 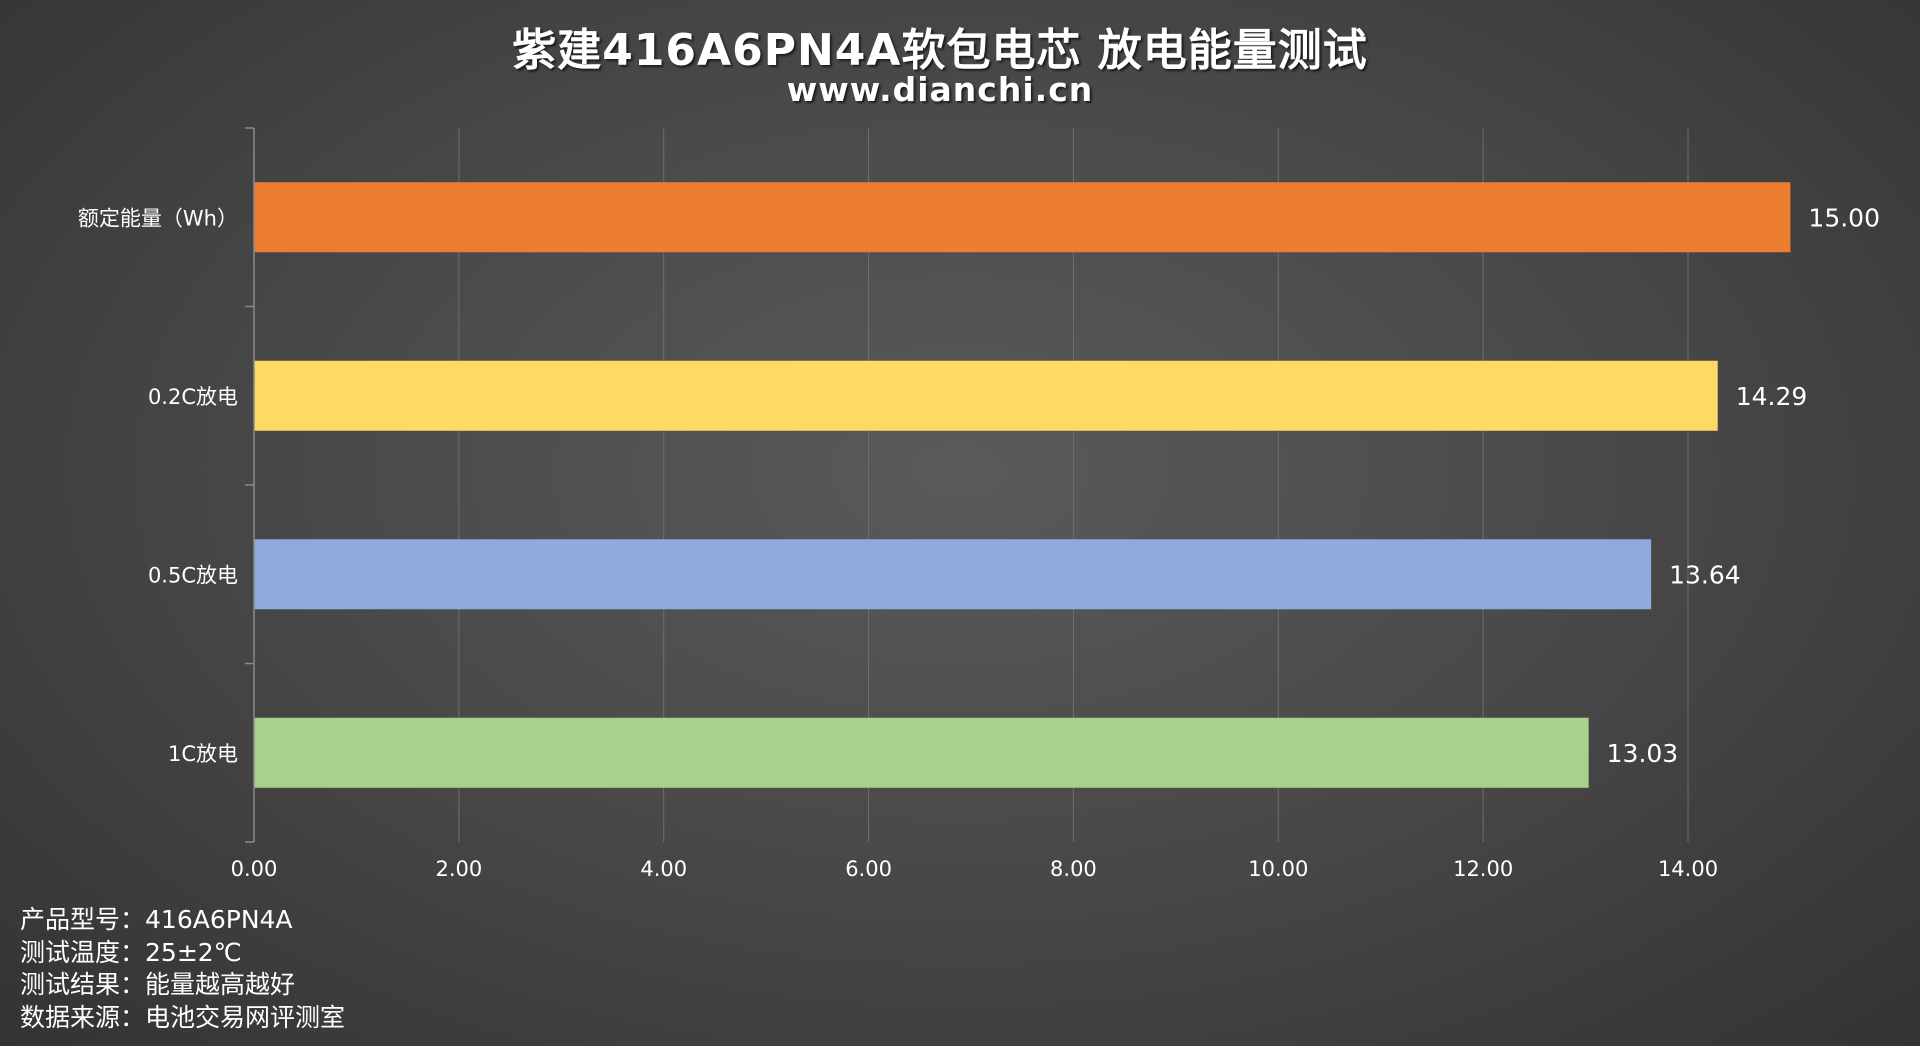 I want to click on value-label: 13.64, so click(x=1705, y=574).